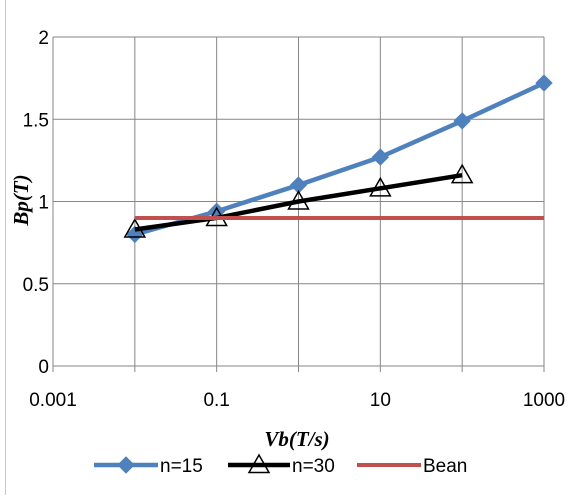 The image size is (582, 500). What do you see at coordinates (313, 466) in the screenshot?
I see `legend-label: n=30` at bounding box center [313, 466].